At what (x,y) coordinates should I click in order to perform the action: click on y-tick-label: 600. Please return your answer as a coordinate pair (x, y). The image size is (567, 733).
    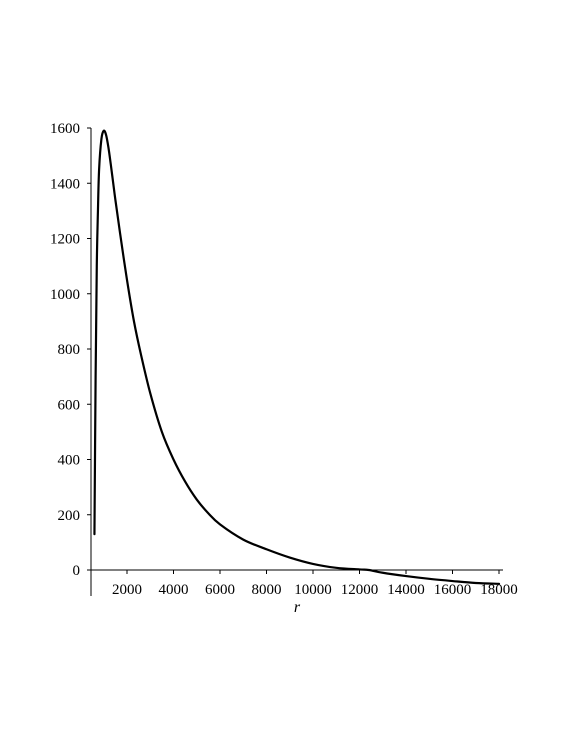
    Looking at the image, I should click on (69, 405).